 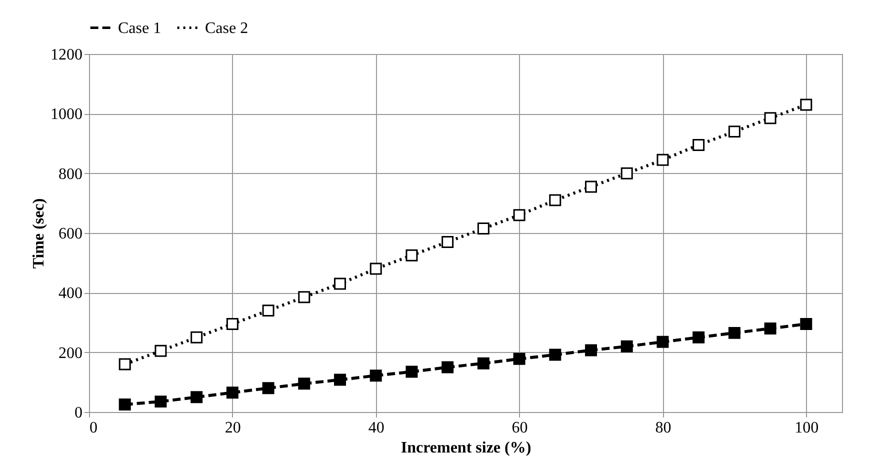 What do you see at coordinates (520, 428) in the screenshot?
I see `x-tick-label: 60` at bounding box center [520, 428].